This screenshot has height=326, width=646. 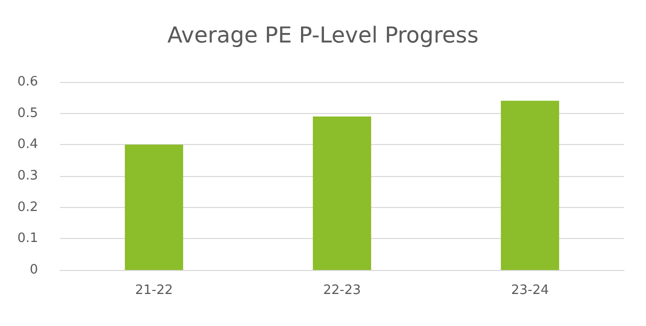 What do you see at coordinates (34, 270) in the screenshot?
I see `y-tick-label: 0` at bounding box center [34, 270].